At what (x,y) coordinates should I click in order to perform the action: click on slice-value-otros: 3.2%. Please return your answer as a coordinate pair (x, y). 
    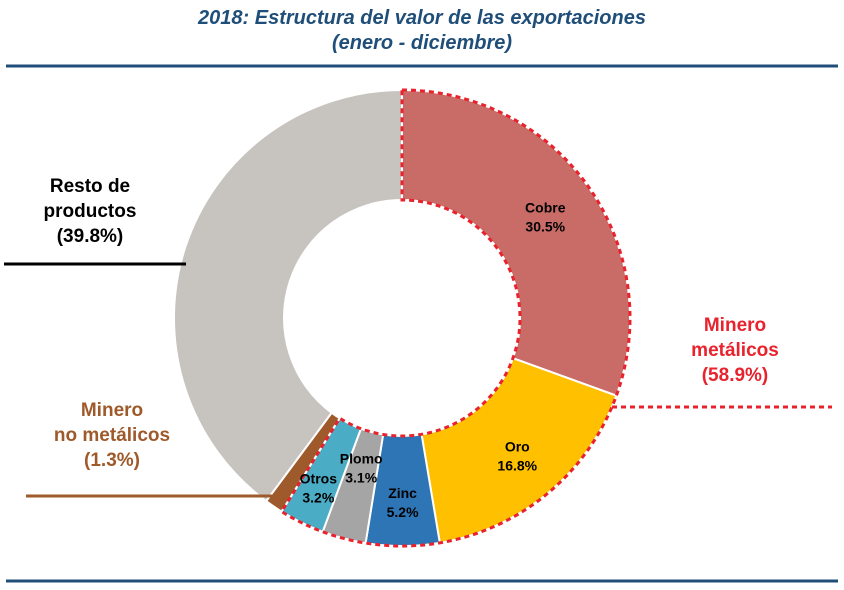
    Looking at the image, I should click on (318, 498).